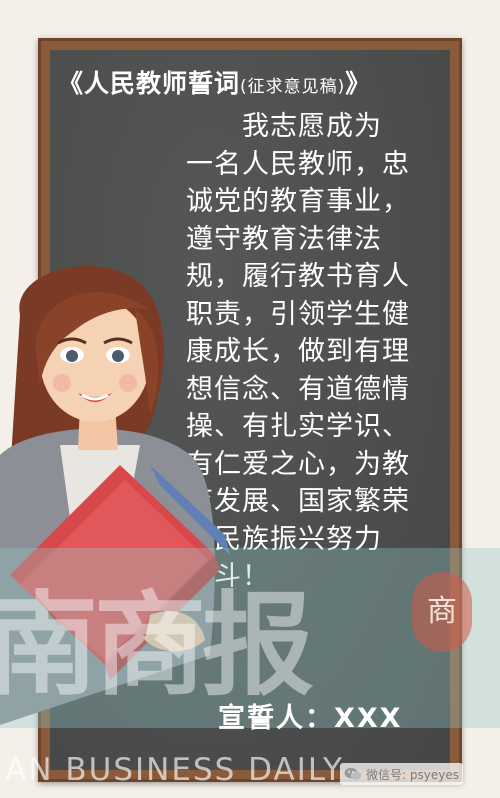 The height and width of the screenshot is (798, 500). I want to click on watermark-english: IAN BUSINESS DAILY, so click(172, 770).